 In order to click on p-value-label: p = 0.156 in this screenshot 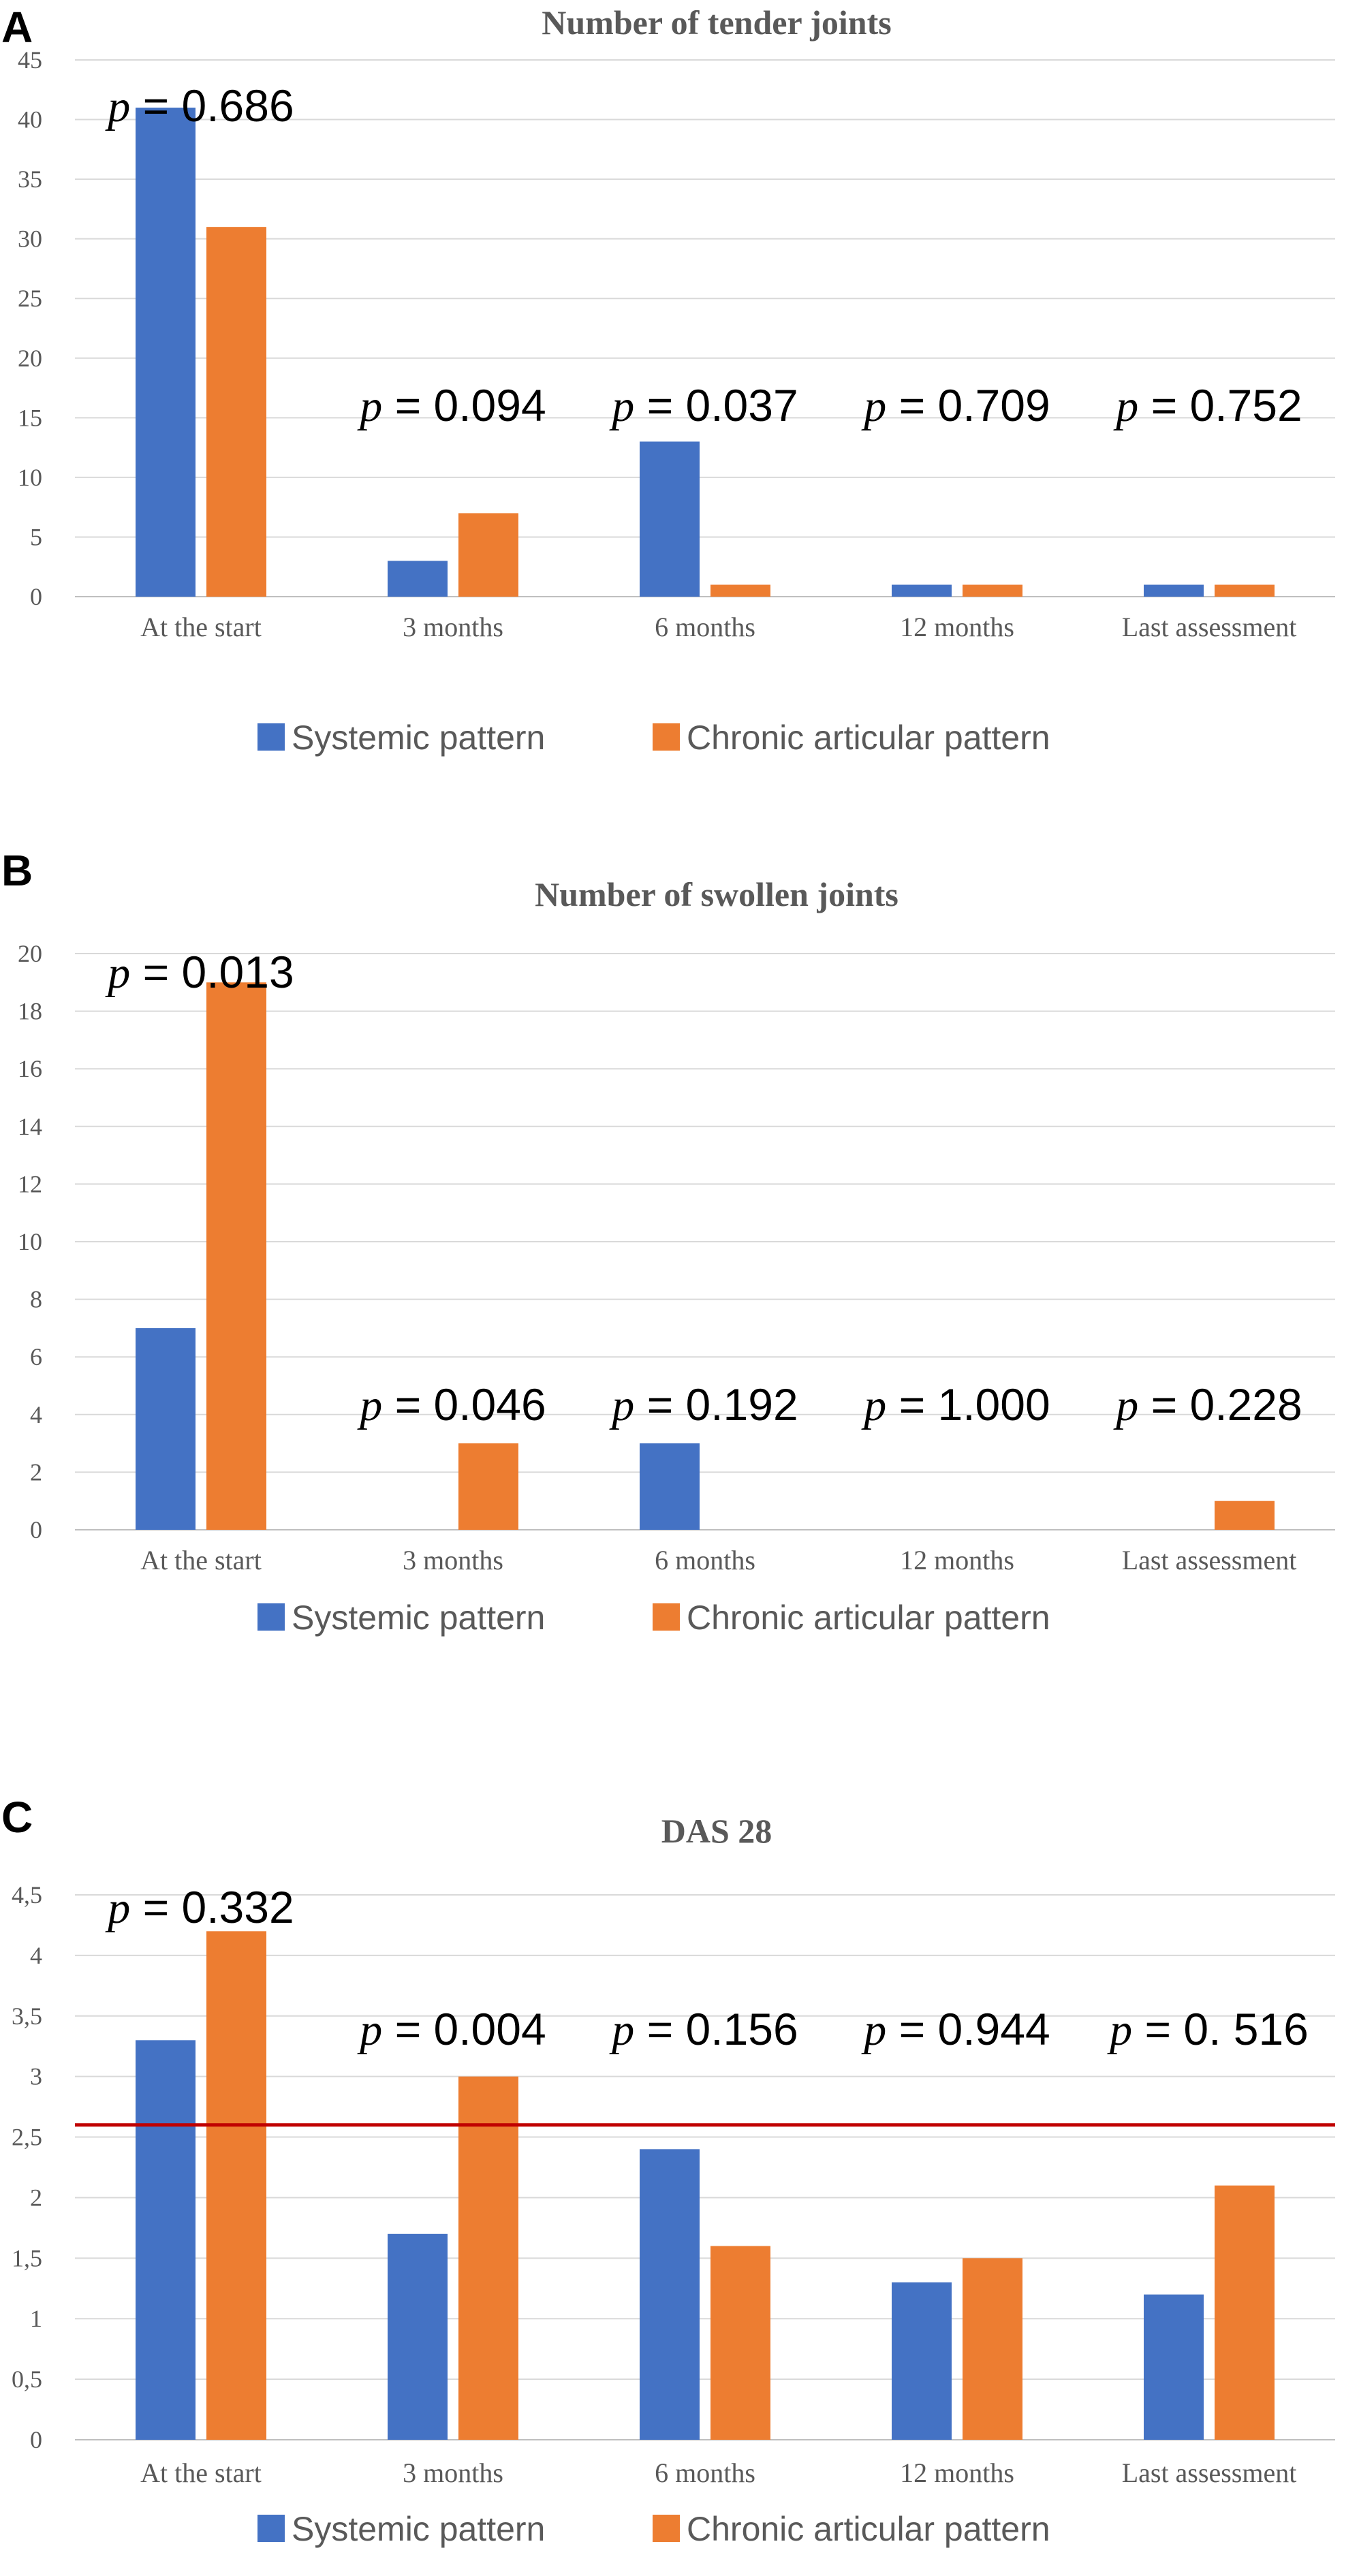, I will do `click(703, 2029)`.